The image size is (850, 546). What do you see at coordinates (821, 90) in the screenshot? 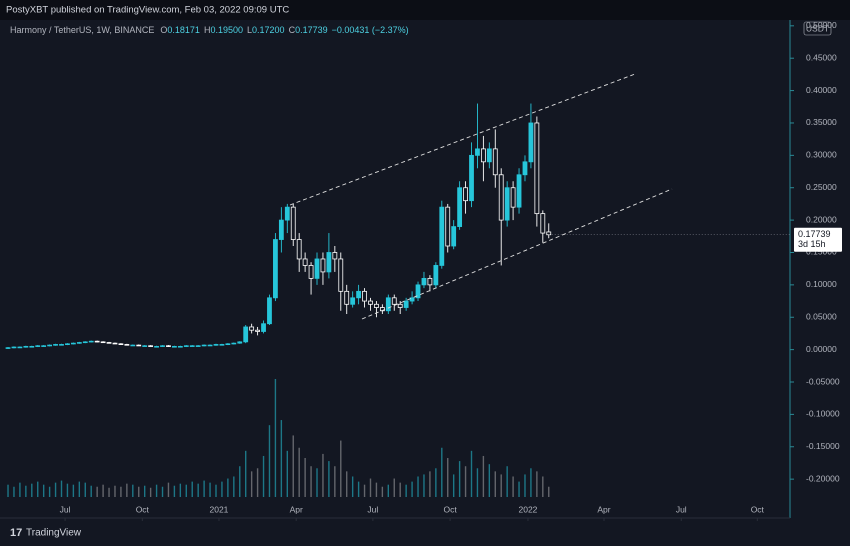
I see `y-tick-label: 0.40000` at bounding box center [821, 90].